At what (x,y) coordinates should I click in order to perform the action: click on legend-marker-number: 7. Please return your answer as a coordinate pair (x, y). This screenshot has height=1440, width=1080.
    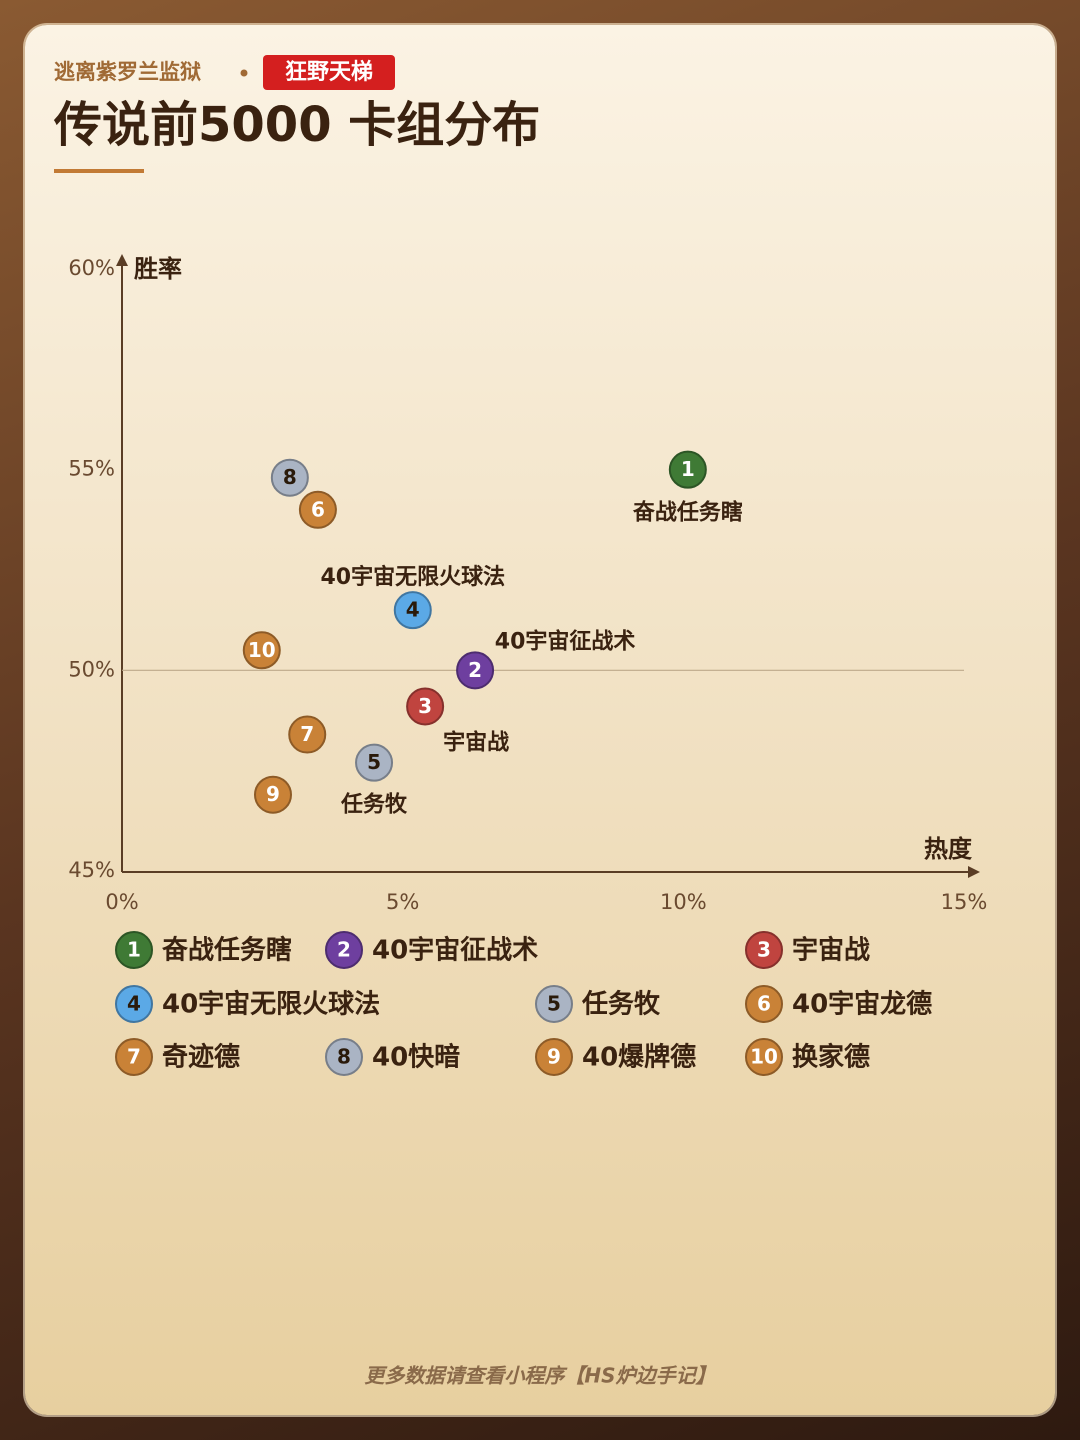
    Looking at the image, I should click on (134, 1057).